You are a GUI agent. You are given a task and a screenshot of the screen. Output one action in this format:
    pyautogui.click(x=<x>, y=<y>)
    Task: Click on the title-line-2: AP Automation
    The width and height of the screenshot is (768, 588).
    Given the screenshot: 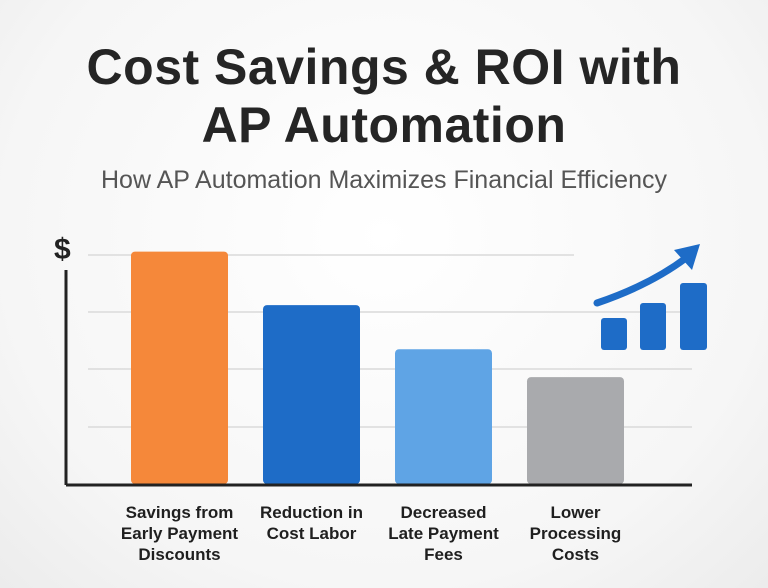 What is the action you would take?
    pyautogui.click(x=384, y=125)
    